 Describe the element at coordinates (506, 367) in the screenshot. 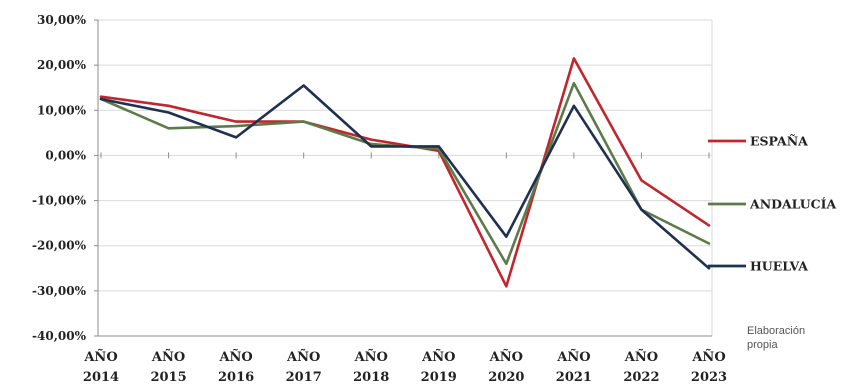

I see `x-tick-label: AÑO 2020` at that location.